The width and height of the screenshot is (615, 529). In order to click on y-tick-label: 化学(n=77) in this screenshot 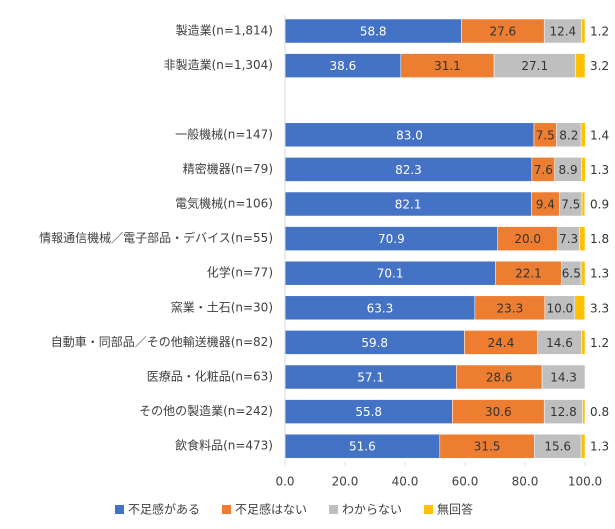, I will do `click(240, 272)`.